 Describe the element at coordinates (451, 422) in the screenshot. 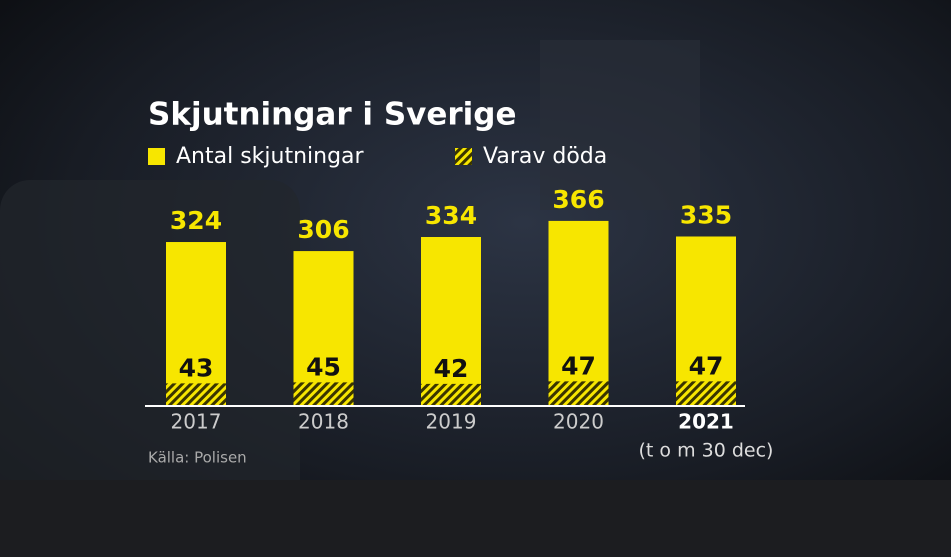

I see `x-tick-label: 2019` at that location.